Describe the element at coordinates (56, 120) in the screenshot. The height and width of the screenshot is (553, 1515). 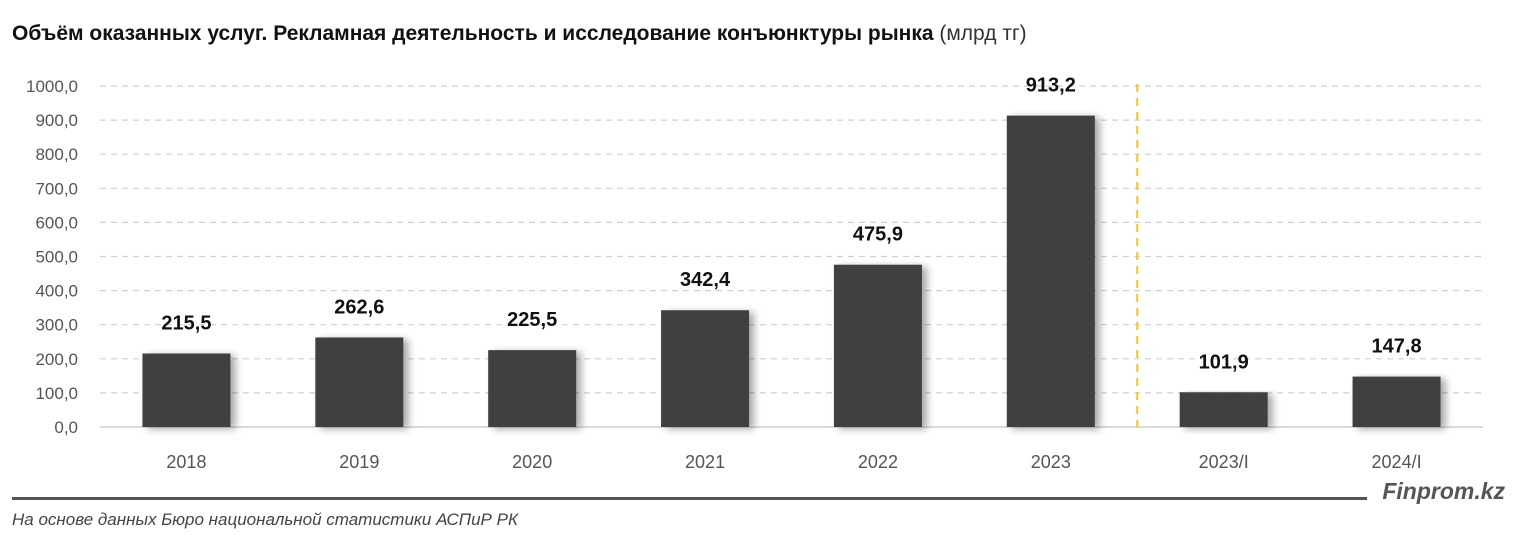
I see `y-tick-label: 900,0` at that location.